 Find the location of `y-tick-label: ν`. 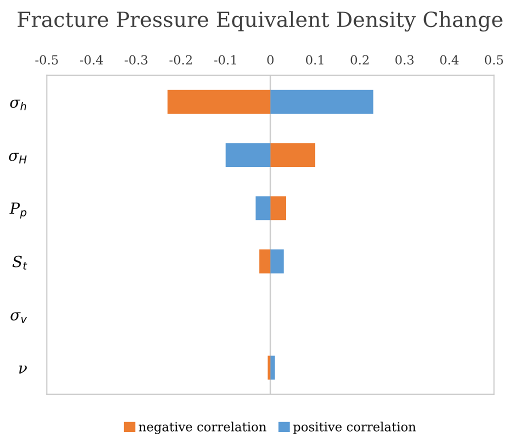

y-tick-label: ν is located at coordinates (23, 370).